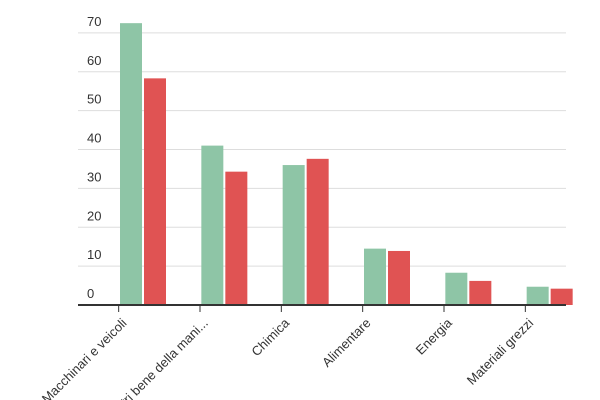 The image size is (600, 400). What do you see at coordinates (94, 254) in the screenshot?
I see `y-tick-label-10: 10` at bounding box center [94, 254].